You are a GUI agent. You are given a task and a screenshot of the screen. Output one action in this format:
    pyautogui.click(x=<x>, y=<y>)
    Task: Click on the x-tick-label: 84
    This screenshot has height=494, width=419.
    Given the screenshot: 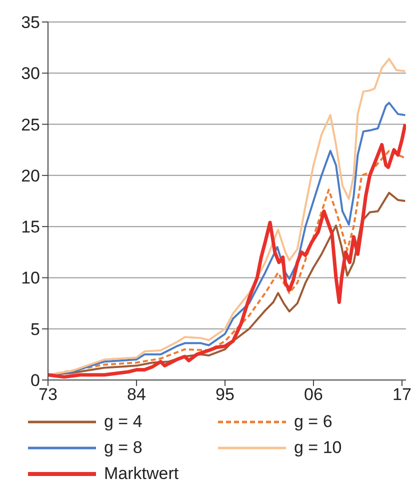 What is the action you would take?
    pyautogui.click(x=136, y=394)
    